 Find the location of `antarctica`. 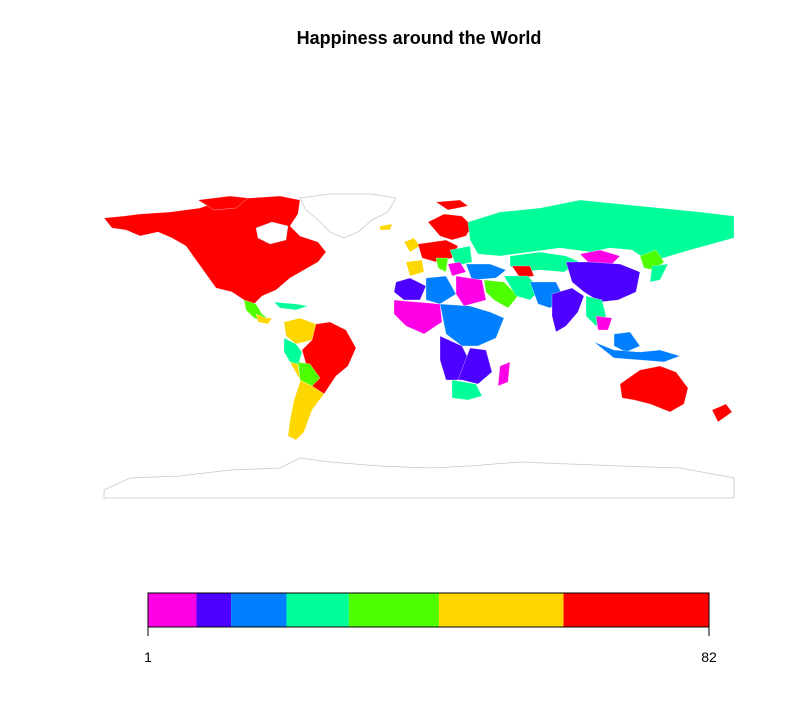

antarctica is located at coordinates (419, 478).